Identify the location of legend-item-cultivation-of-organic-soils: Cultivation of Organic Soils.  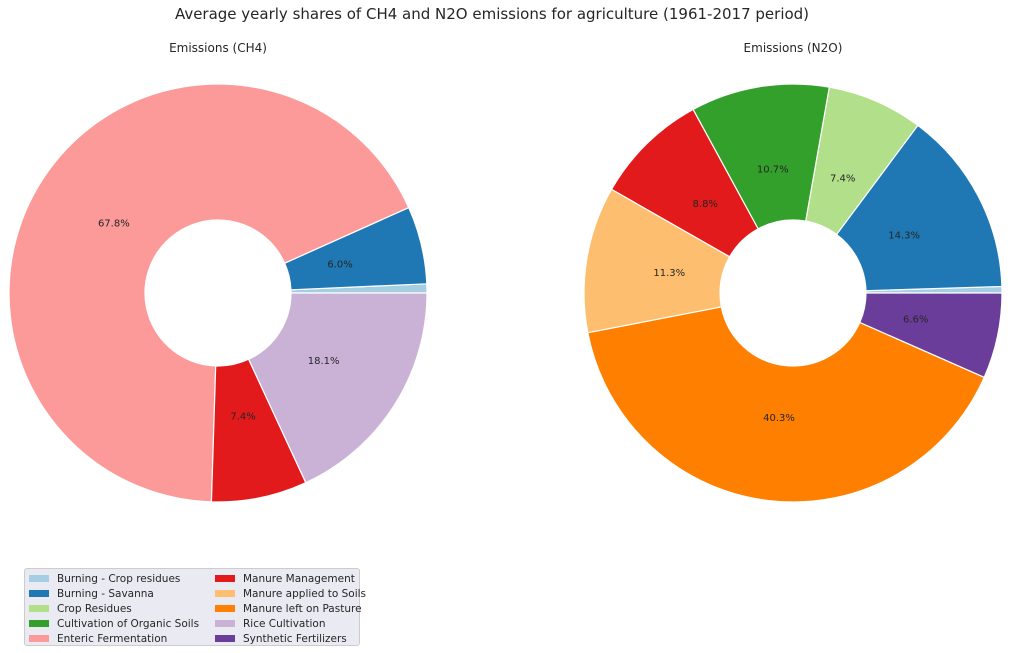
(122, 623).